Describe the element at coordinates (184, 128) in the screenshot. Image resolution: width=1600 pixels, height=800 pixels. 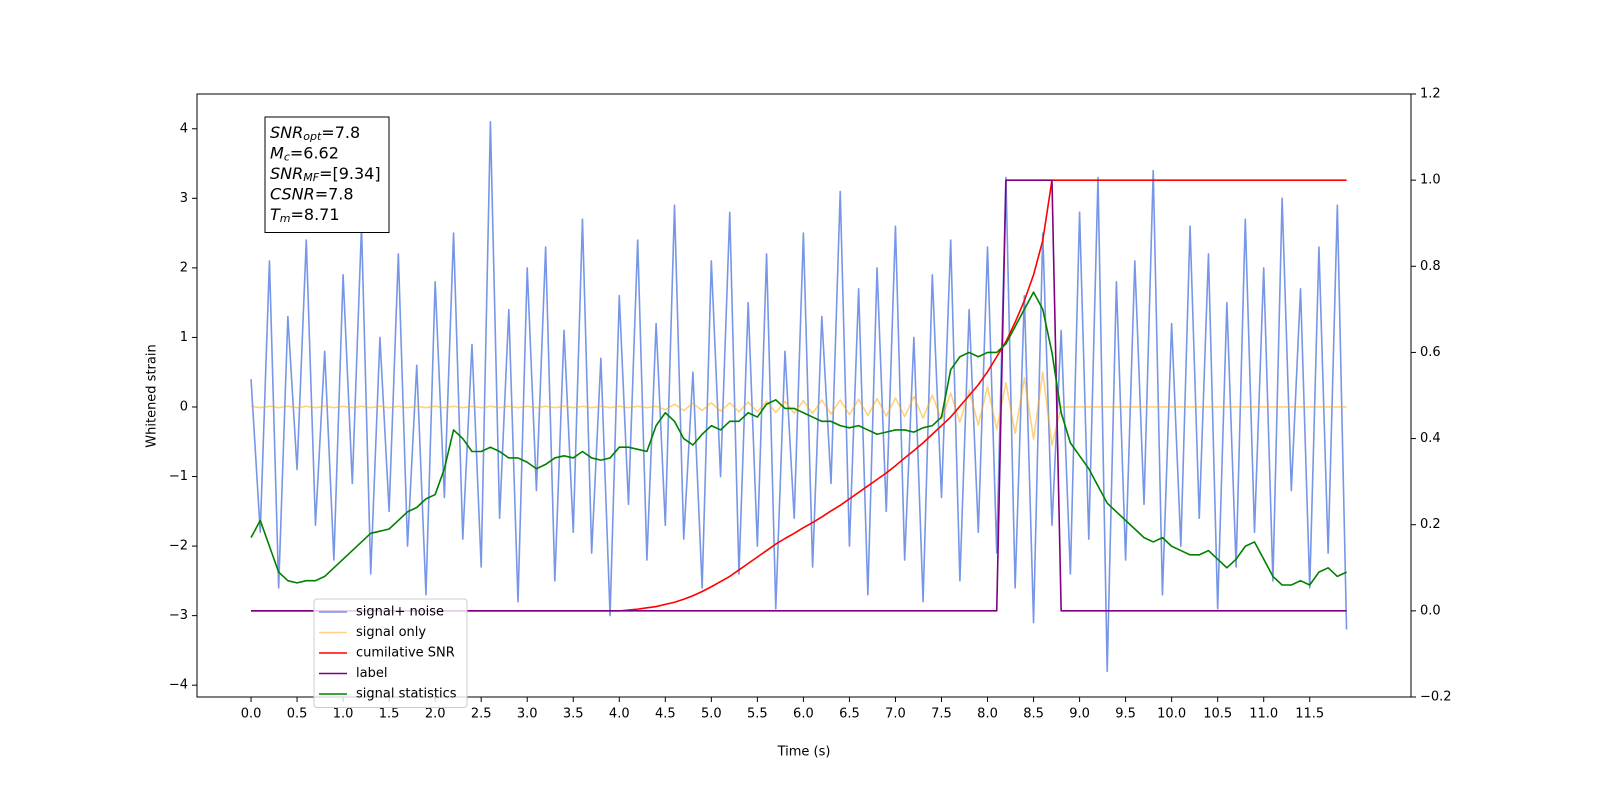
I see `y-tick-label: 4` at that location.